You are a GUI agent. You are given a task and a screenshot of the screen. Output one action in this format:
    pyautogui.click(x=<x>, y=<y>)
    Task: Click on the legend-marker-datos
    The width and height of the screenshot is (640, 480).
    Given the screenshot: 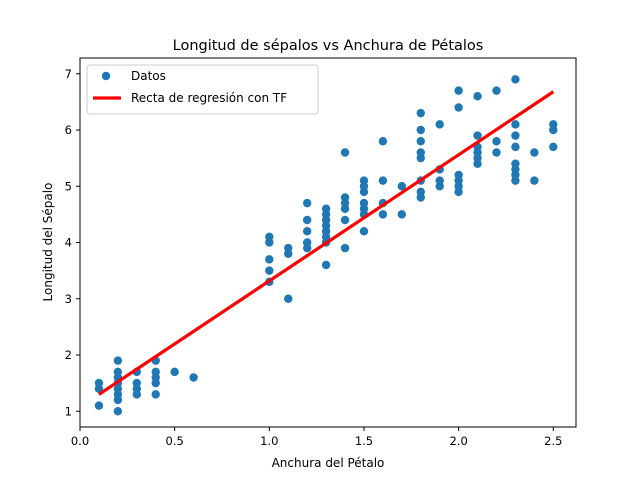 What is the action you would take?
    pyautogui.click(x=106, y=76)
    